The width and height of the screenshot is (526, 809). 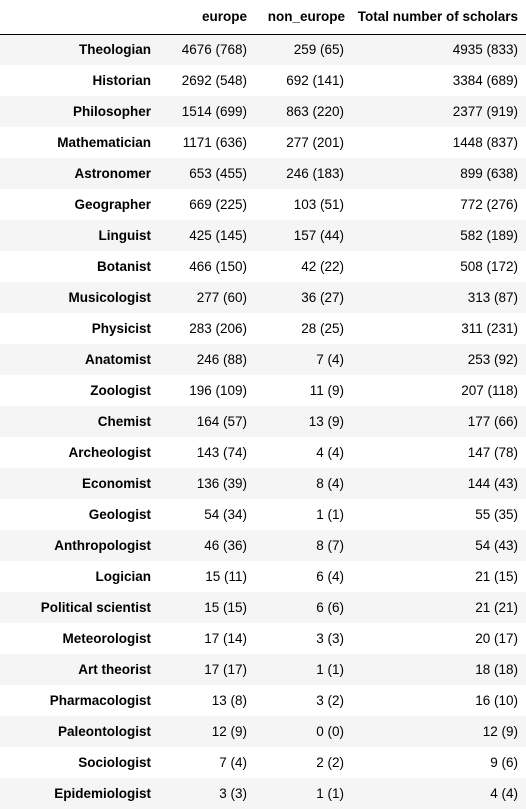 I want to click on row-label: Theologian, so click(x=115, y=50).